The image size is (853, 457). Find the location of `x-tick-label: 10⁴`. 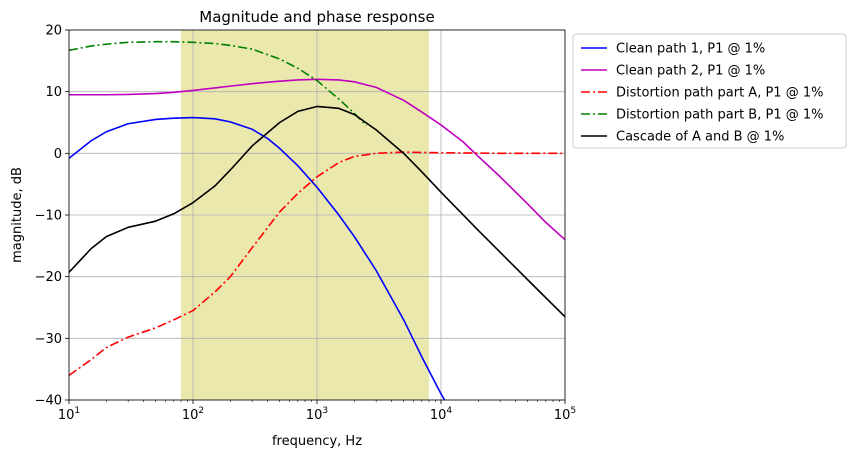

x-tick-label: 10⁴ is located at coordinates (441, 414).